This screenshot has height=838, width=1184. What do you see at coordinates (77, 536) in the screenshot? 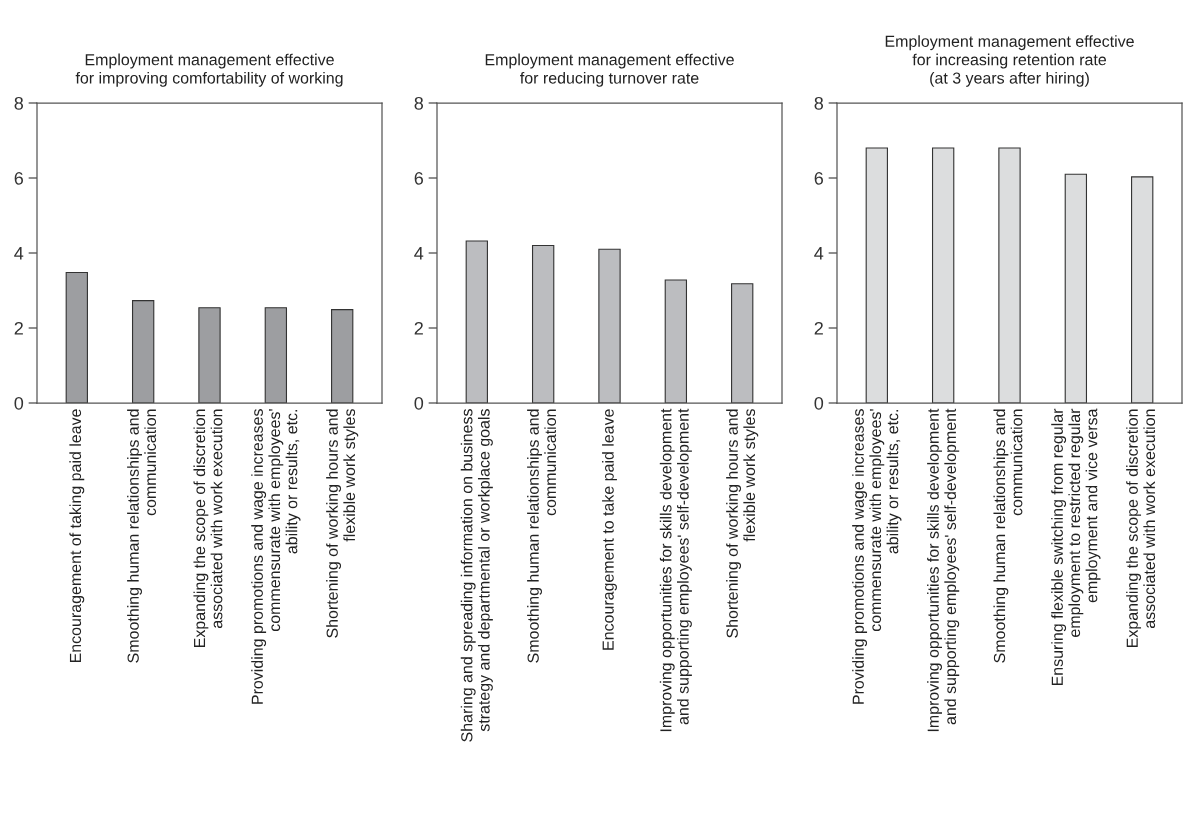
I see `x-tick-label: Encouragement of taking paid leave` at bounding box center [77, 536].